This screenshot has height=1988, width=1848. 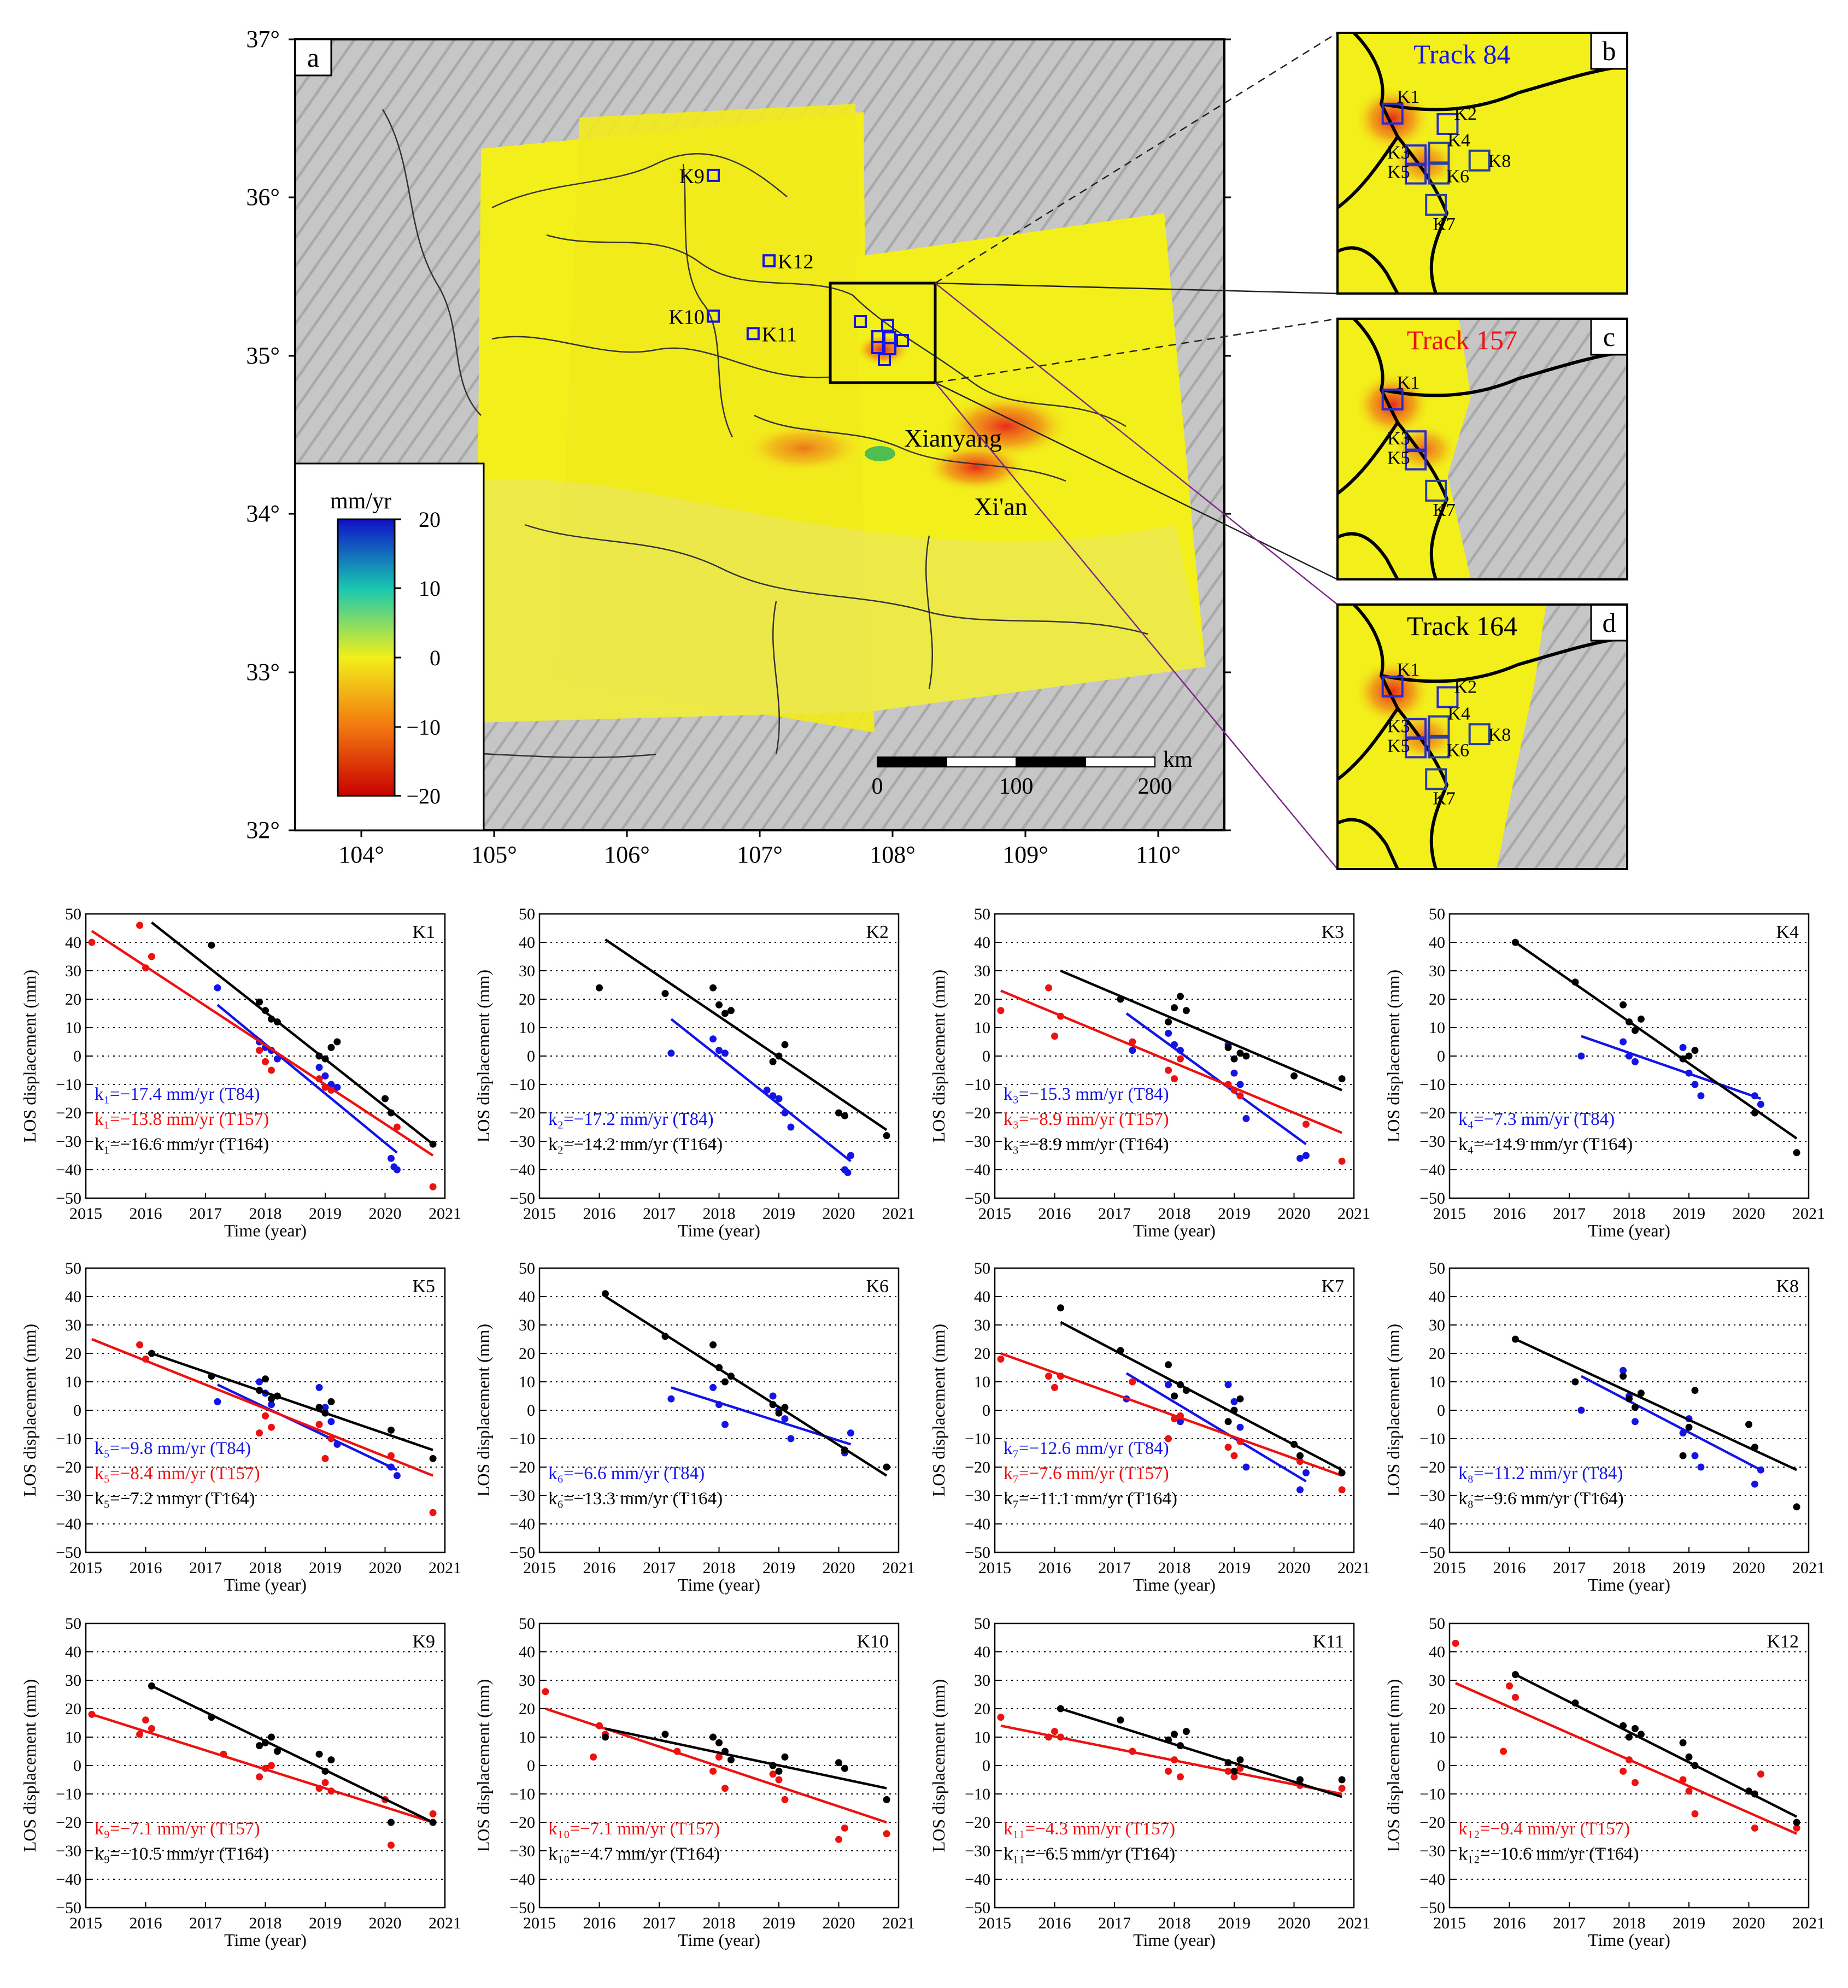 I want to click on y-tick-label: −40, so click(x=68, y=1524).